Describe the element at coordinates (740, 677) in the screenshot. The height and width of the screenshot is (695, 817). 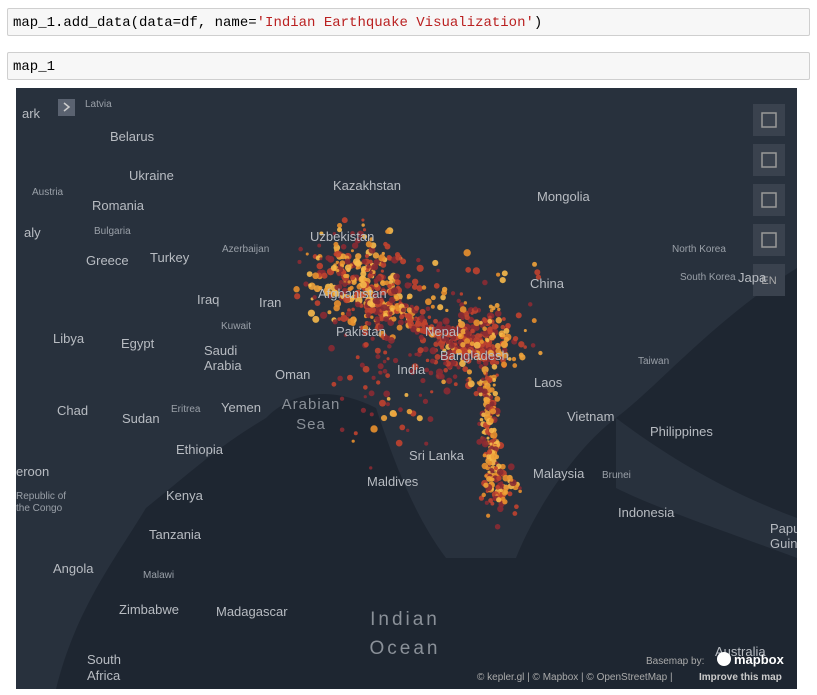
I see `improve-link: Improve this map` at that location.